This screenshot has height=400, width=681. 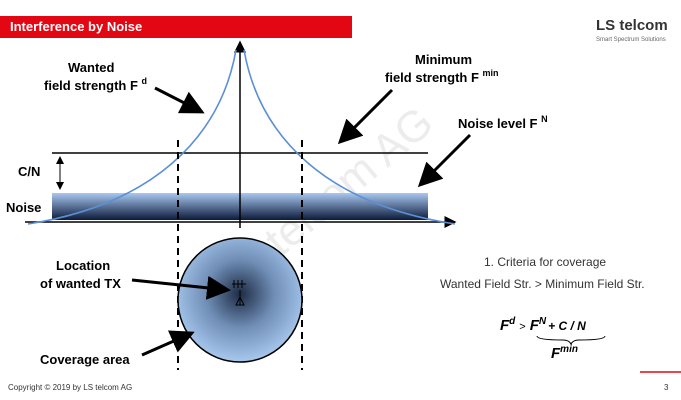 What do you see at coordinates (567, 326) in the screenshot?
I see `plus: + C / N` at bounding box center [567, 326].